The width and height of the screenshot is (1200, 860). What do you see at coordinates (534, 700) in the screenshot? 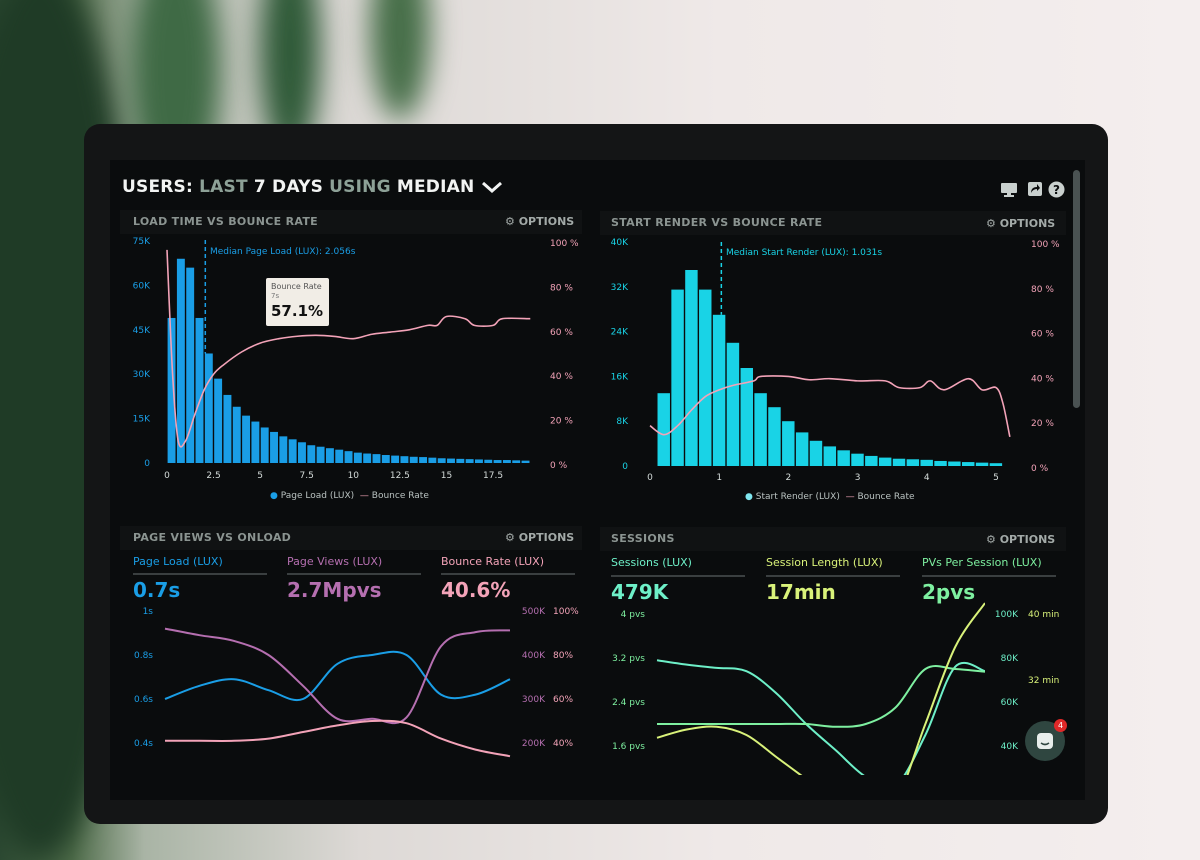
I see `y2-tick-label: 300K` at bounding box center [534, 700].